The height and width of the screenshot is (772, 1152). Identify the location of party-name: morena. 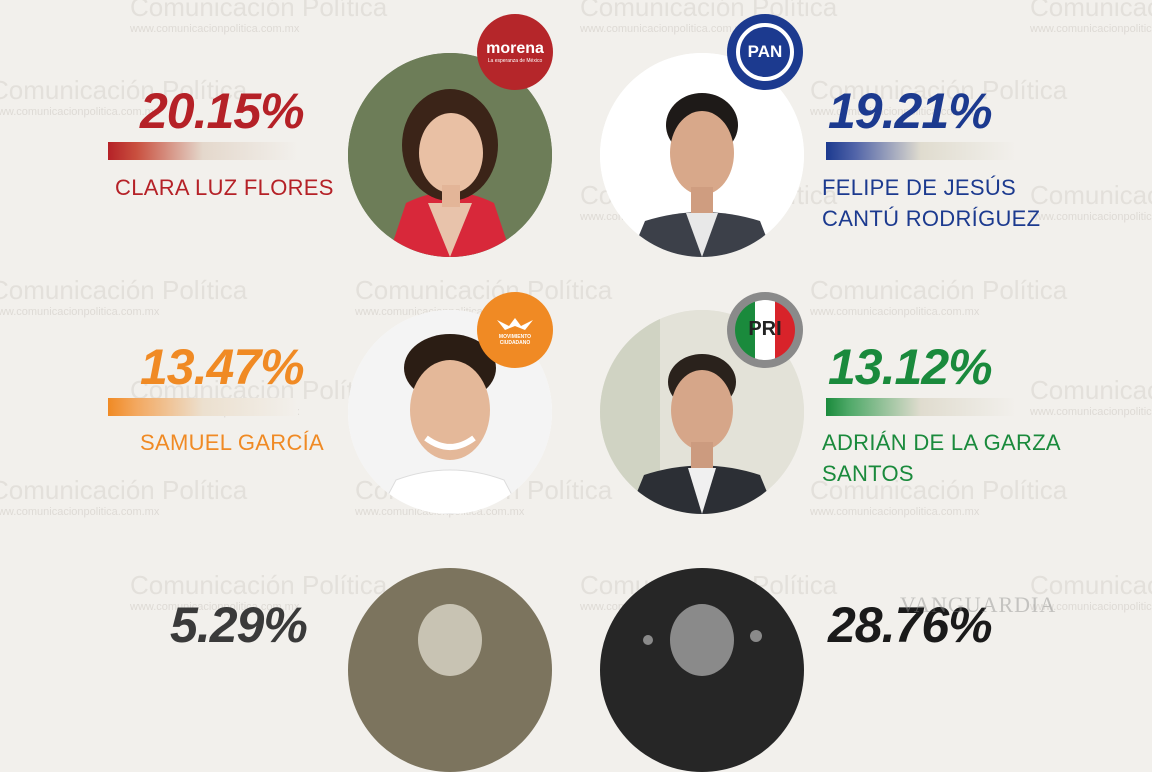
(515, 48).